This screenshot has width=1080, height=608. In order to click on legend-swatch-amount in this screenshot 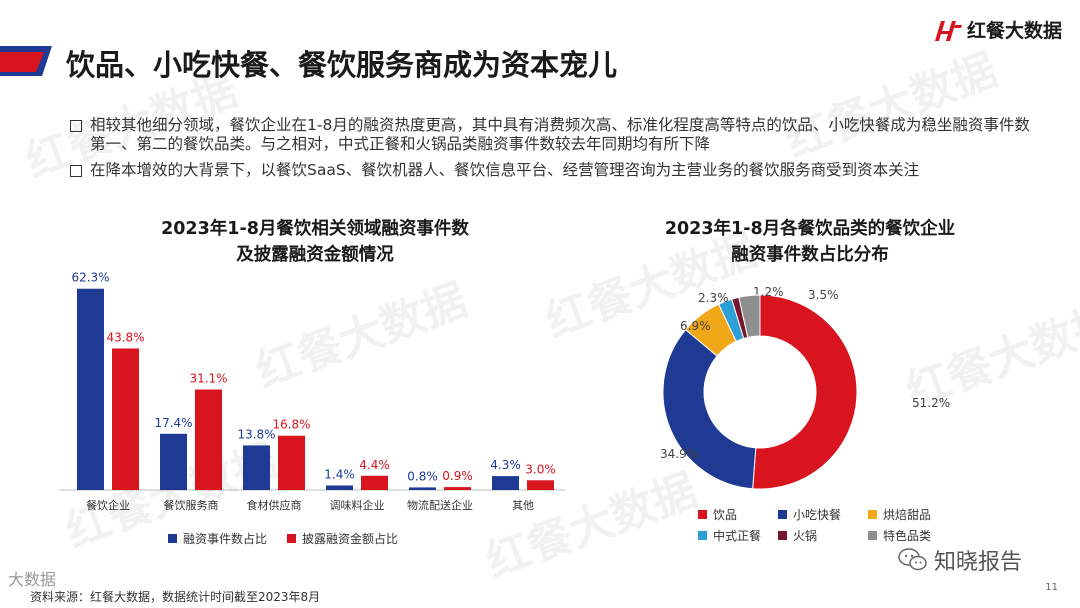, I will do `click(292, 538)`.